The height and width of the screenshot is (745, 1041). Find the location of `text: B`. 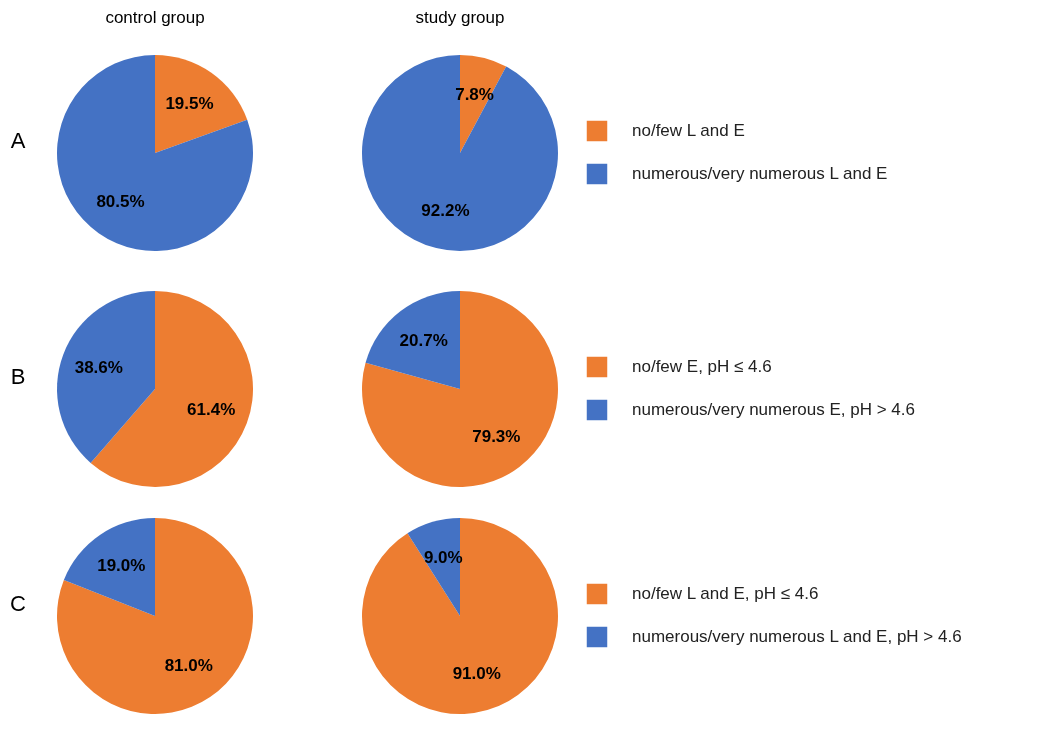

text: B is located at coordinates (18, 376).